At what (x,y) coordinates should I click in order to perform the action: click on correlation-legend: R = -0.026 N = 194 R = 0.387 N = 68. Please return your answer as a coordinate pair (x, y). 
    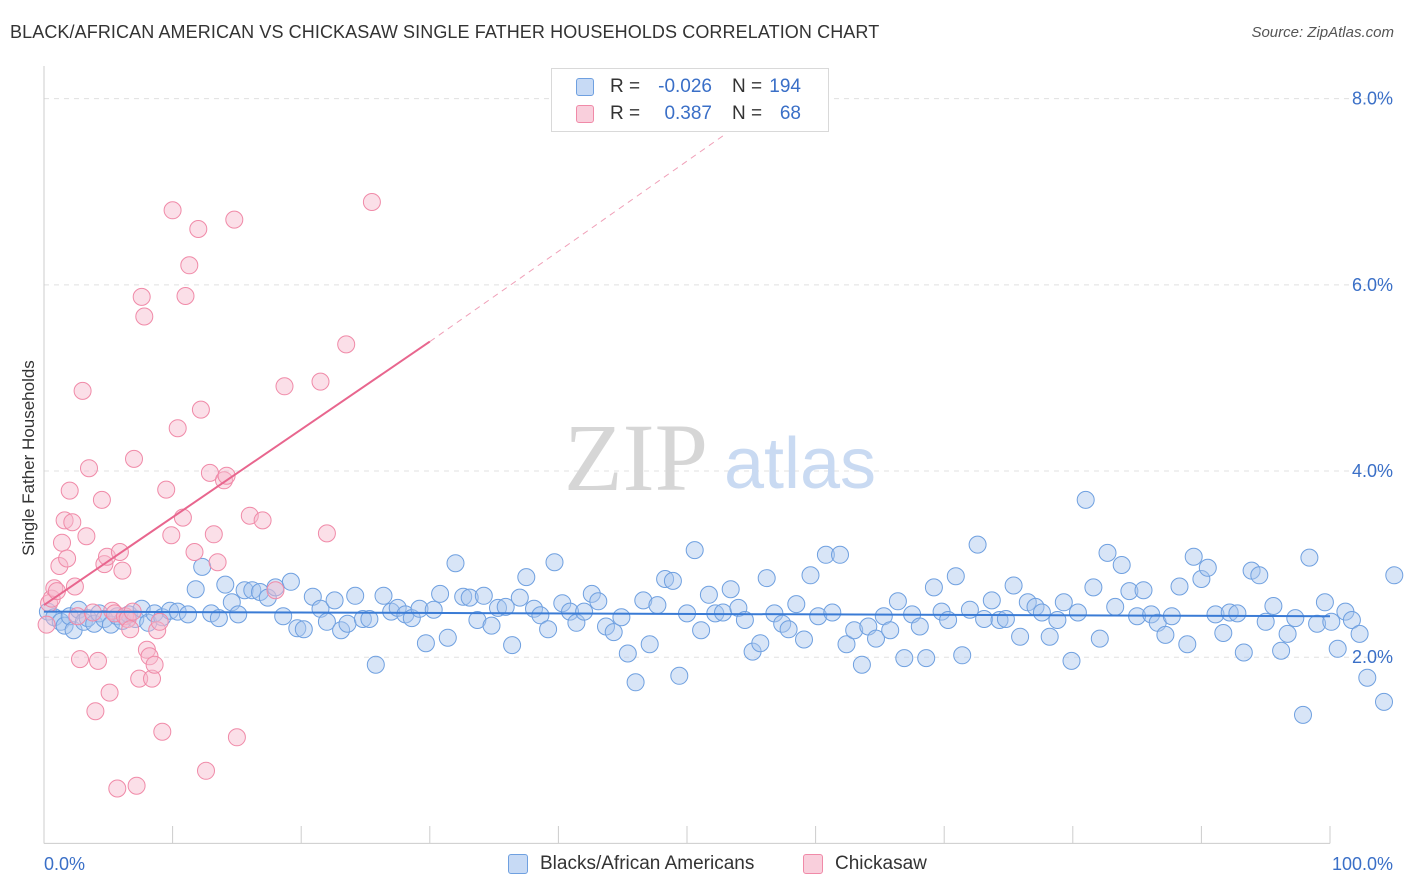
    Looking at the image, I should click on (690, 100).